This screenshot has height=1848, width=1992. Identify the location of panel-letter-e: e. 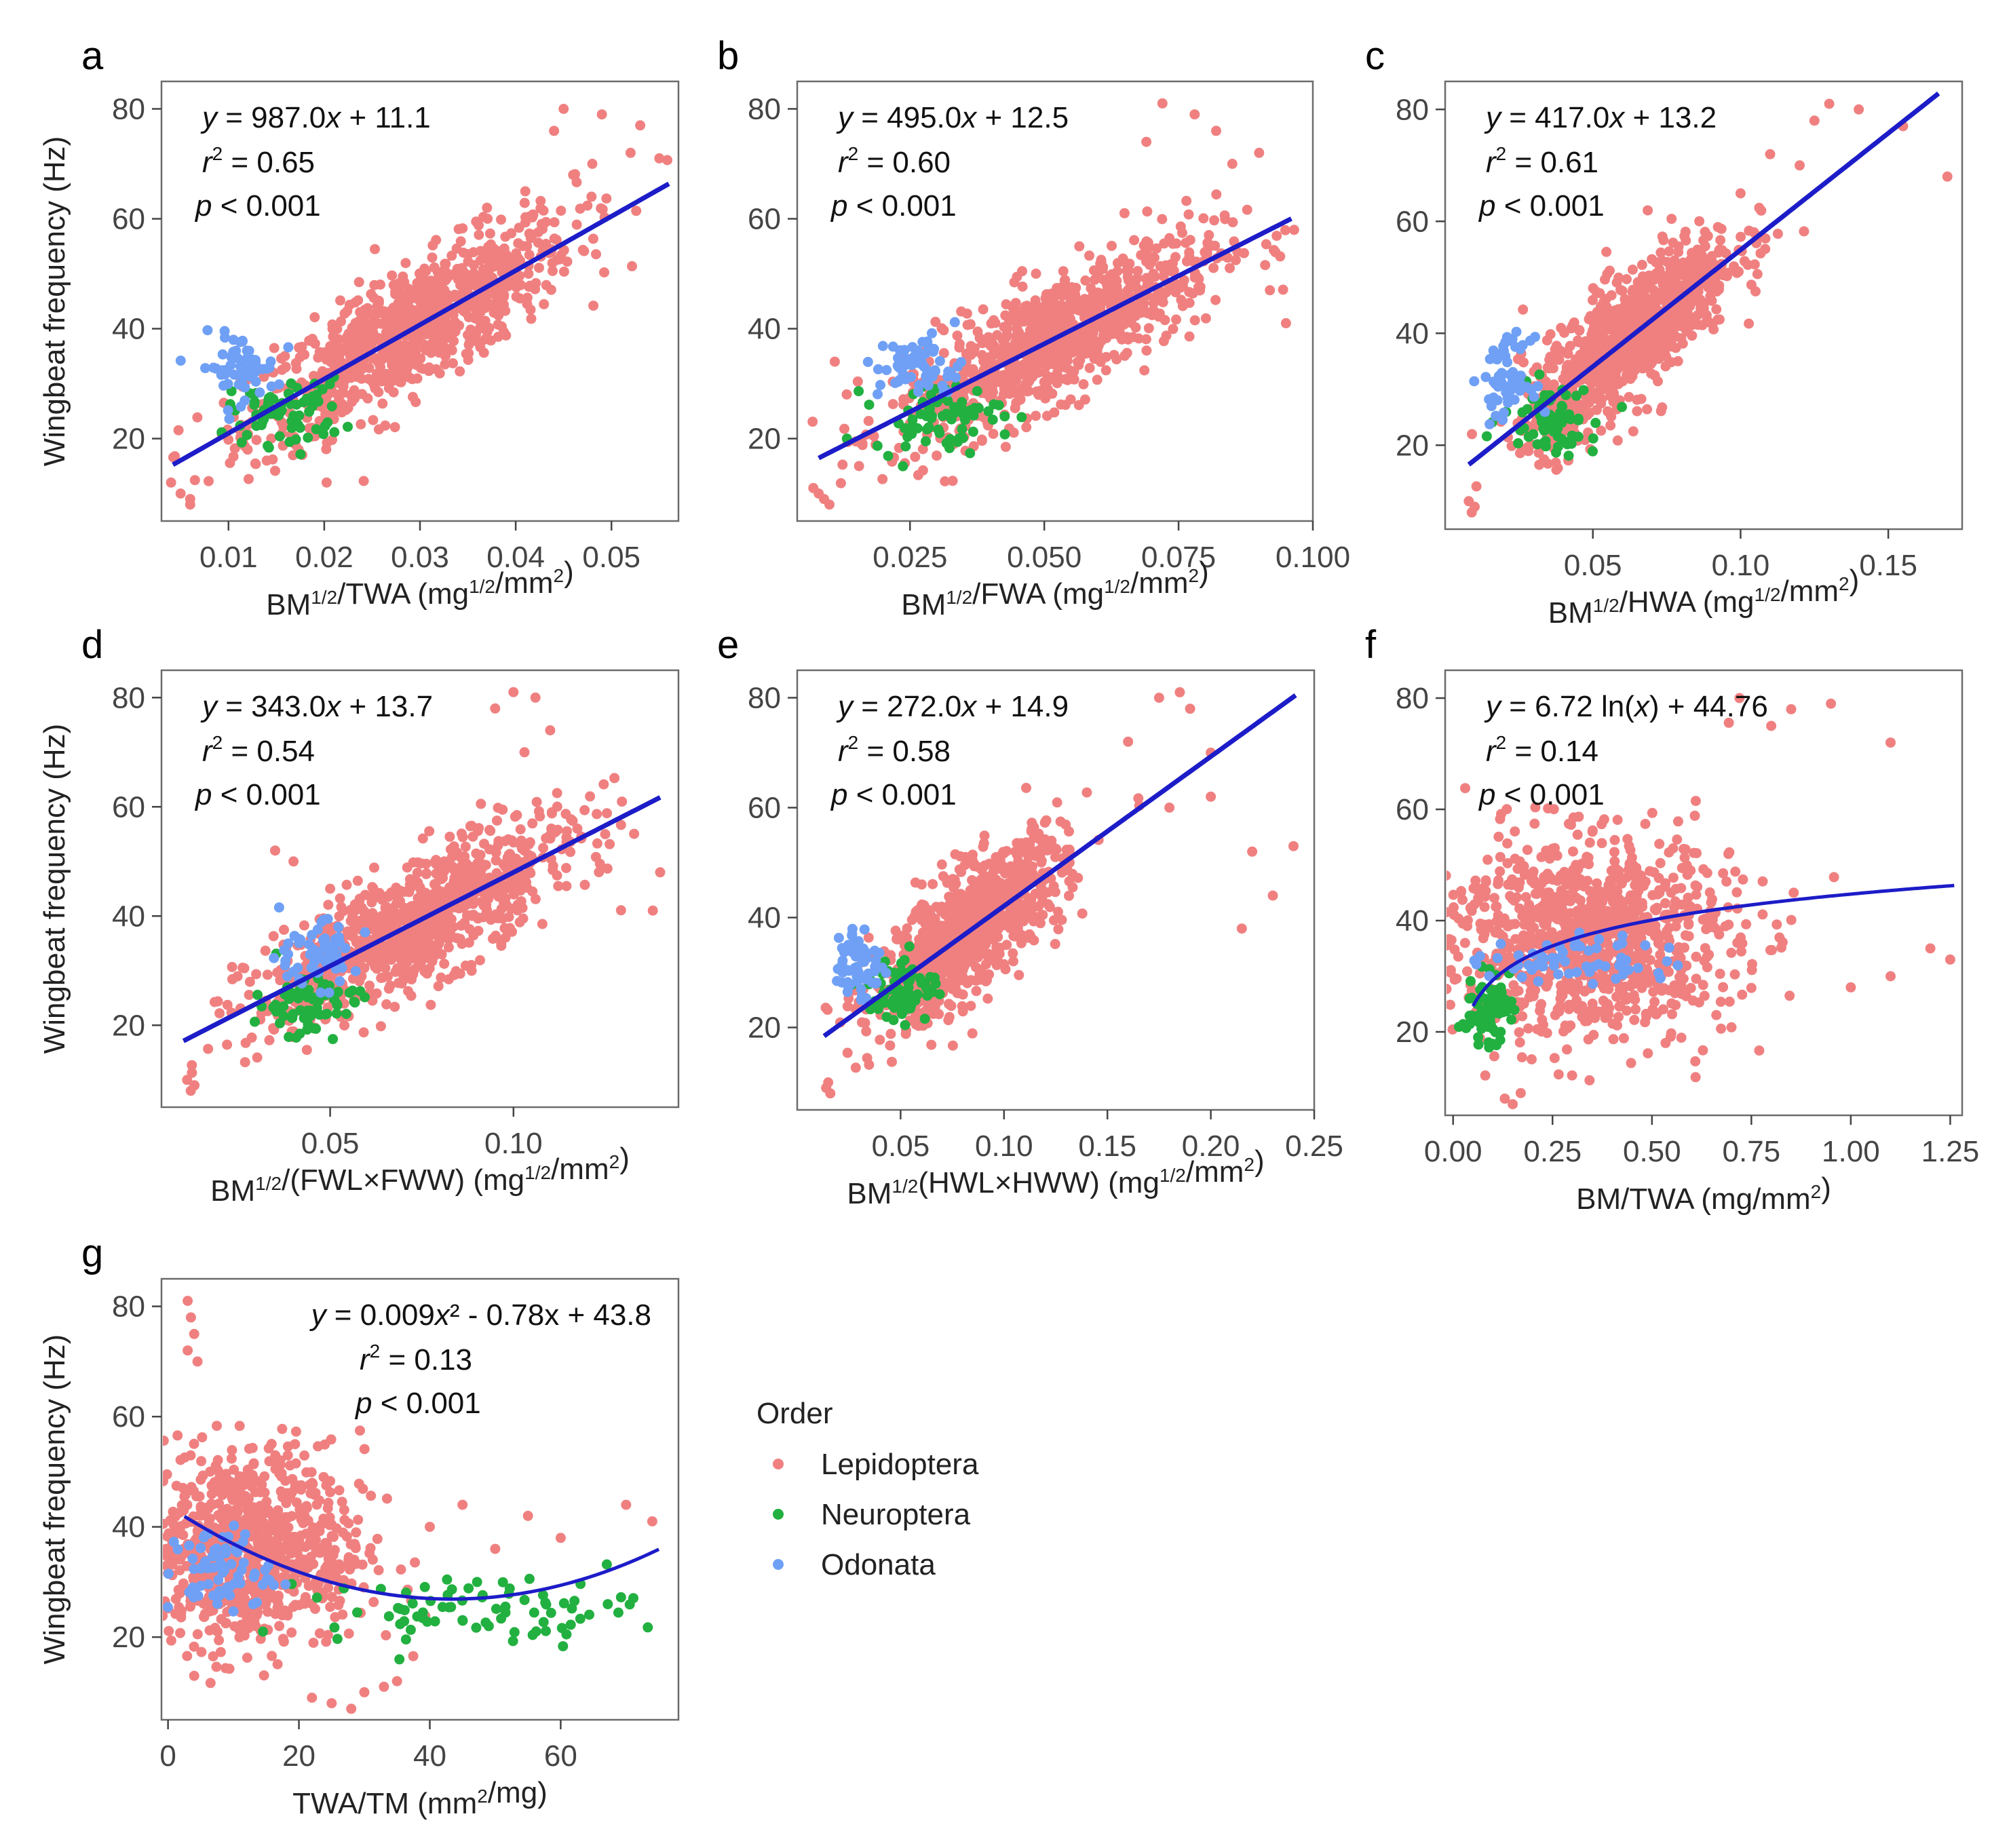
(728, 645).